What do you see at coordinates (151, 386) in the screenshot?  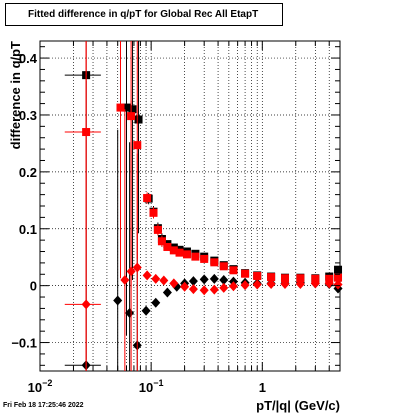 I see `x-tick-label: 10⁻¹` at bounding box center [151, 386].